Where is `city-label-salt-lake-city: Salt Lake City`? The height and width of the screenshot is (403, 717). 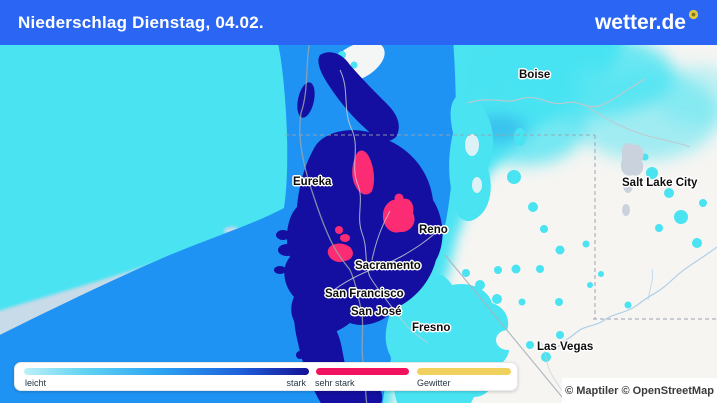 city-label-salt-lake-city: Salt Lake City is located at coordinates (660, 183).